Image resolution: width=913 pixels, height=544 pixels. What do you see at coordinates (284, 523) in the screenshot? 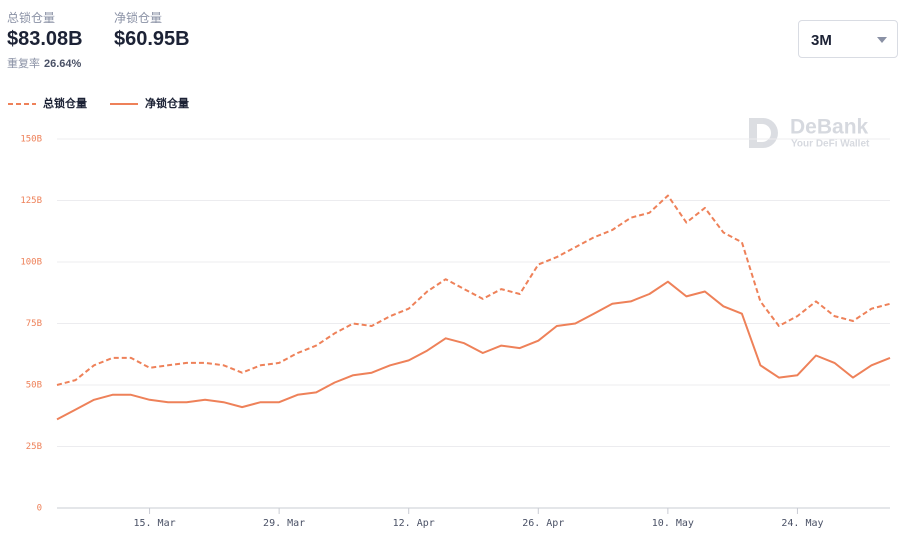
I see `x-tick-label: 29. Mar` at bounding box center [284, 523].